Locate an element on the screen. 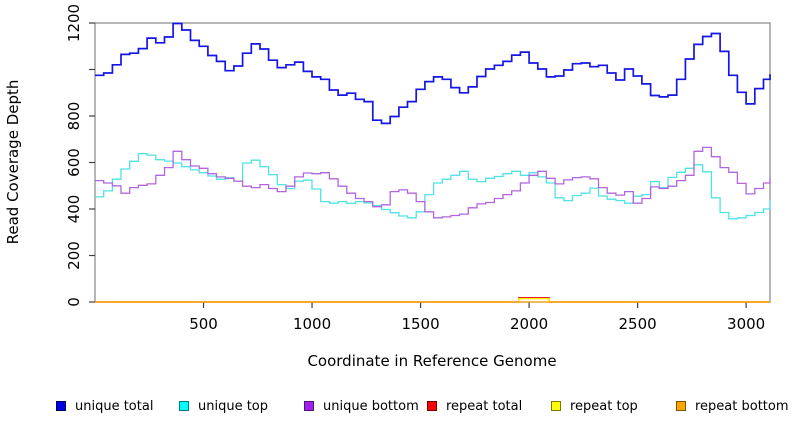 Image resolution: width=792 pixels, height=432 pixels. y-tick-label: 800 is located at coordinates (74, 116).